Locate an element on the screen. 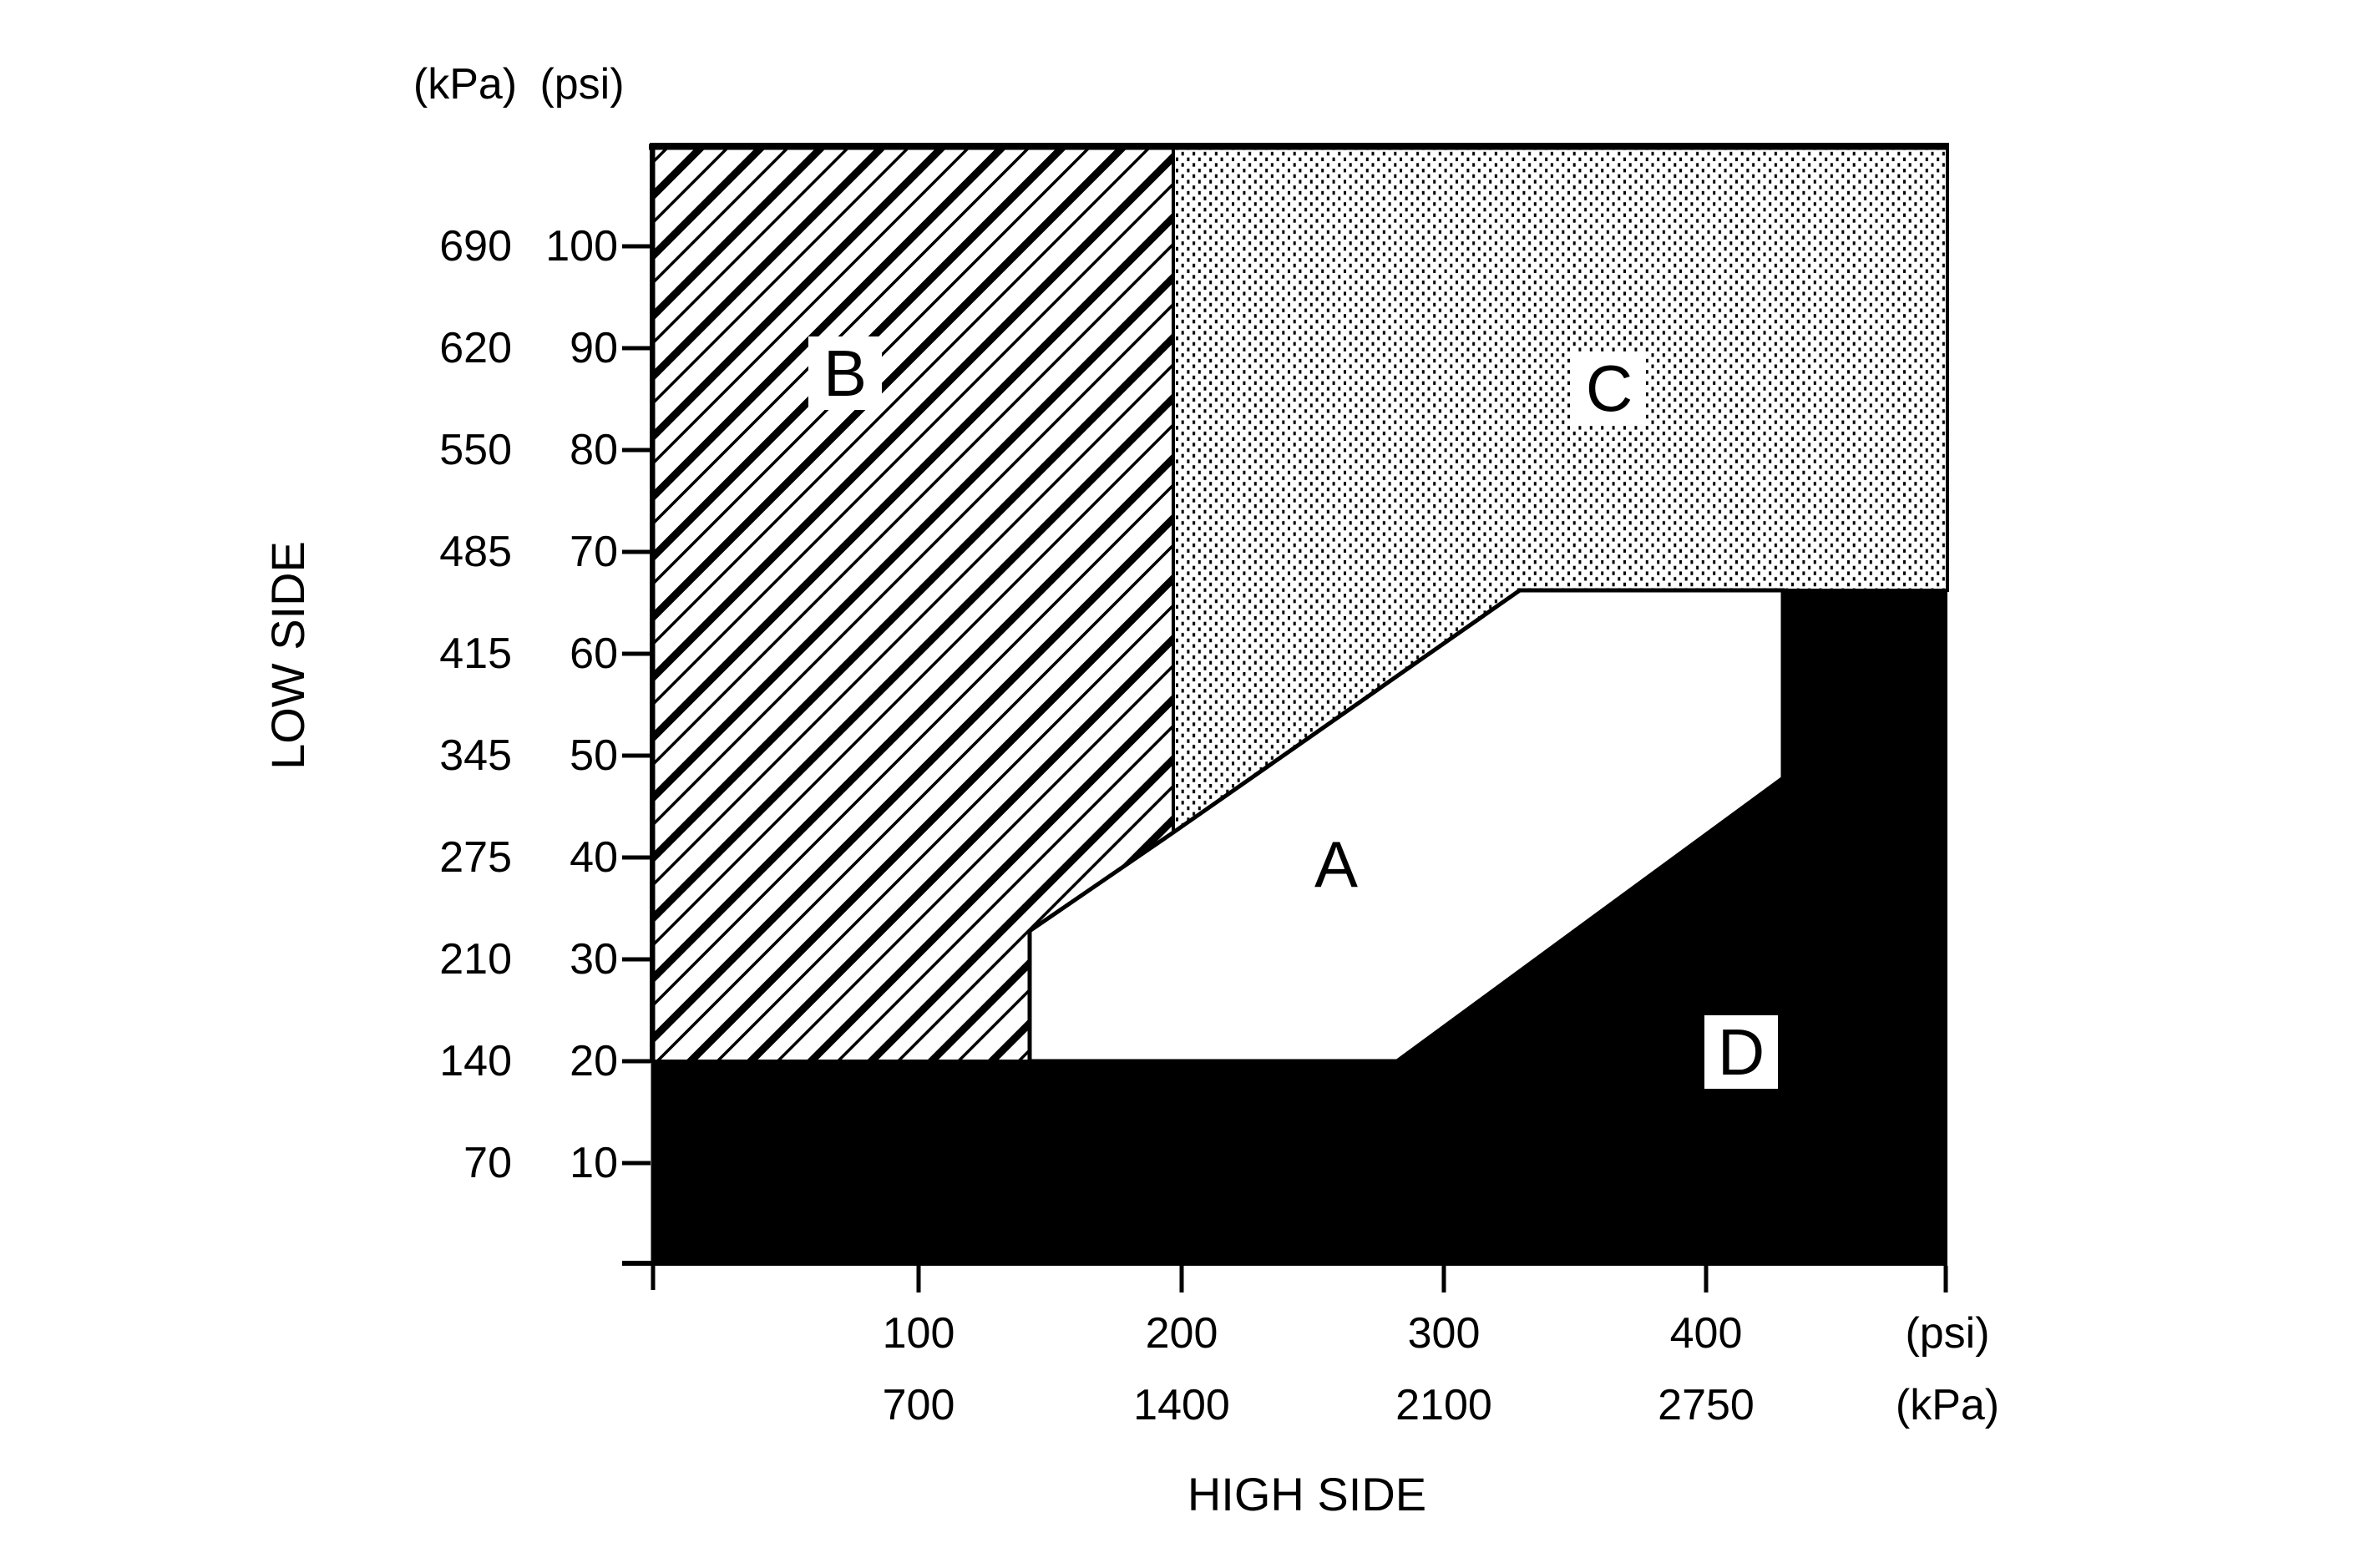  x-tick-label-psi: 400 is located at coordinates (1706, 1333).